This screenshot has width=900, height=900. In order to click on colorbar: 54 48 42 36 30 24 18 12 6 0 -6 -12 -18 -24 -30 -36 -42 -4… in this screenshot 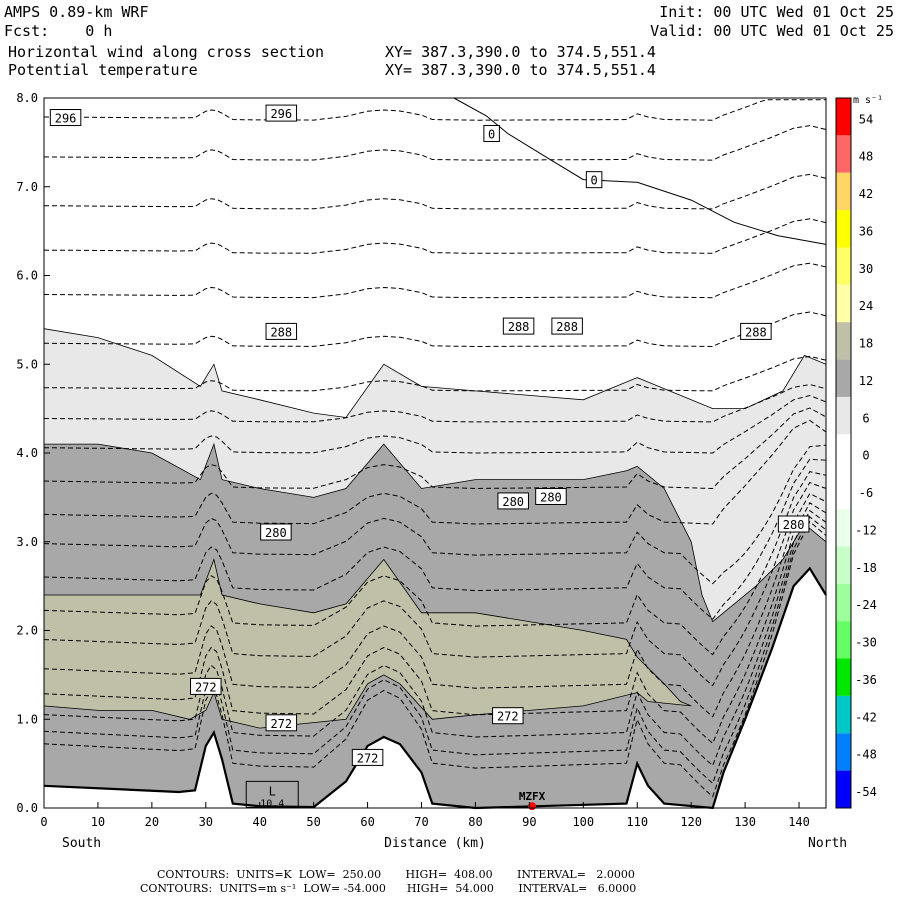, I will do `click(859, 452)`.